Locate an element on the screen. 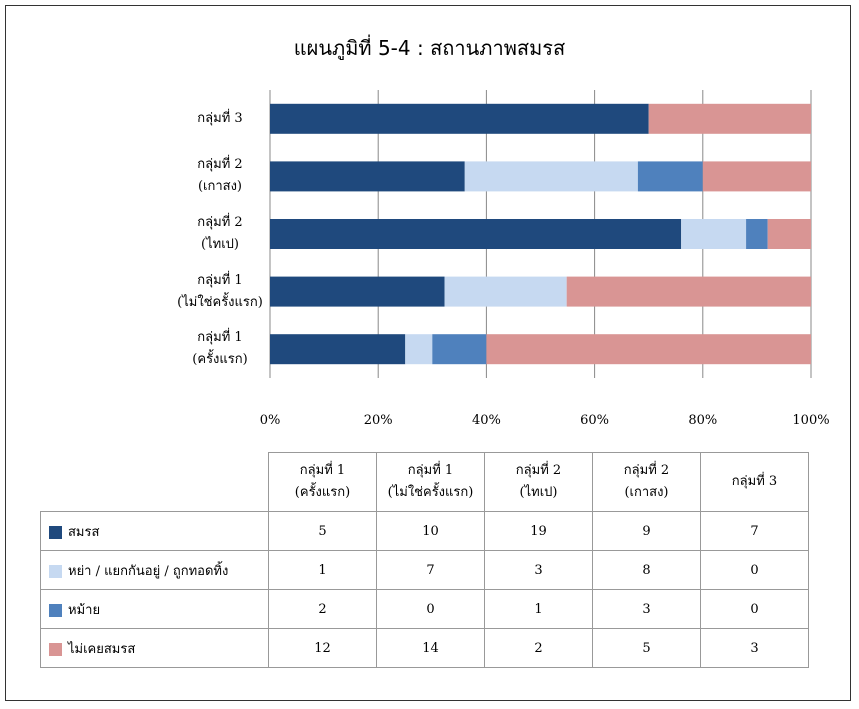  table-row: หม้าย 2 0 1 3 0 is located at coordinates (424, 609).